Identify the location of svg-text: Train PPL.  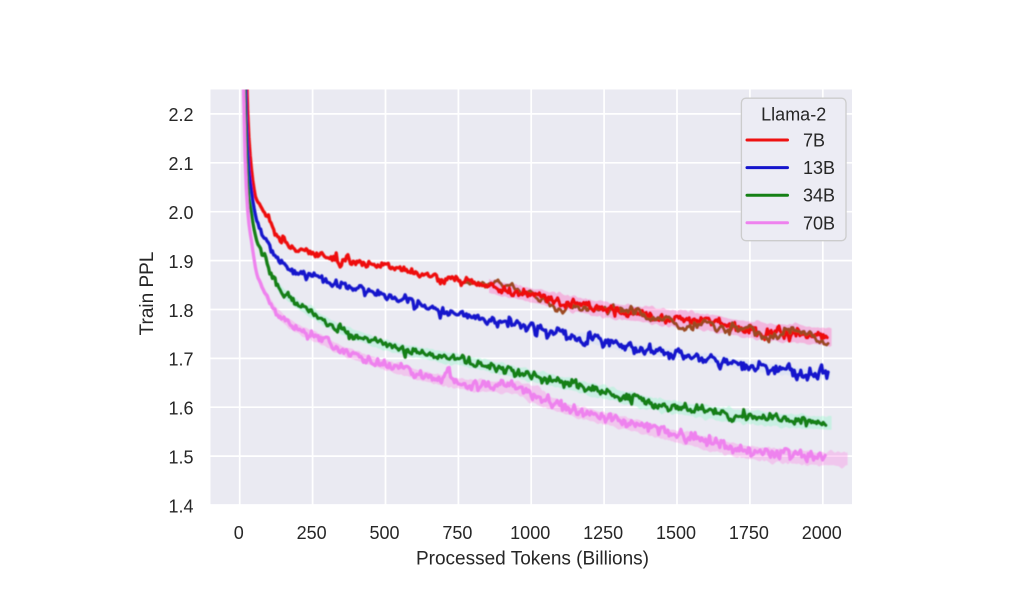
(147, 294).